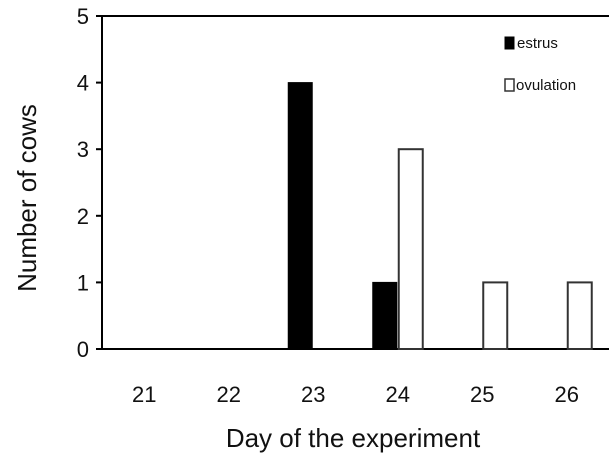  I want to click on y-tick-label: 5, so click(83, 16).